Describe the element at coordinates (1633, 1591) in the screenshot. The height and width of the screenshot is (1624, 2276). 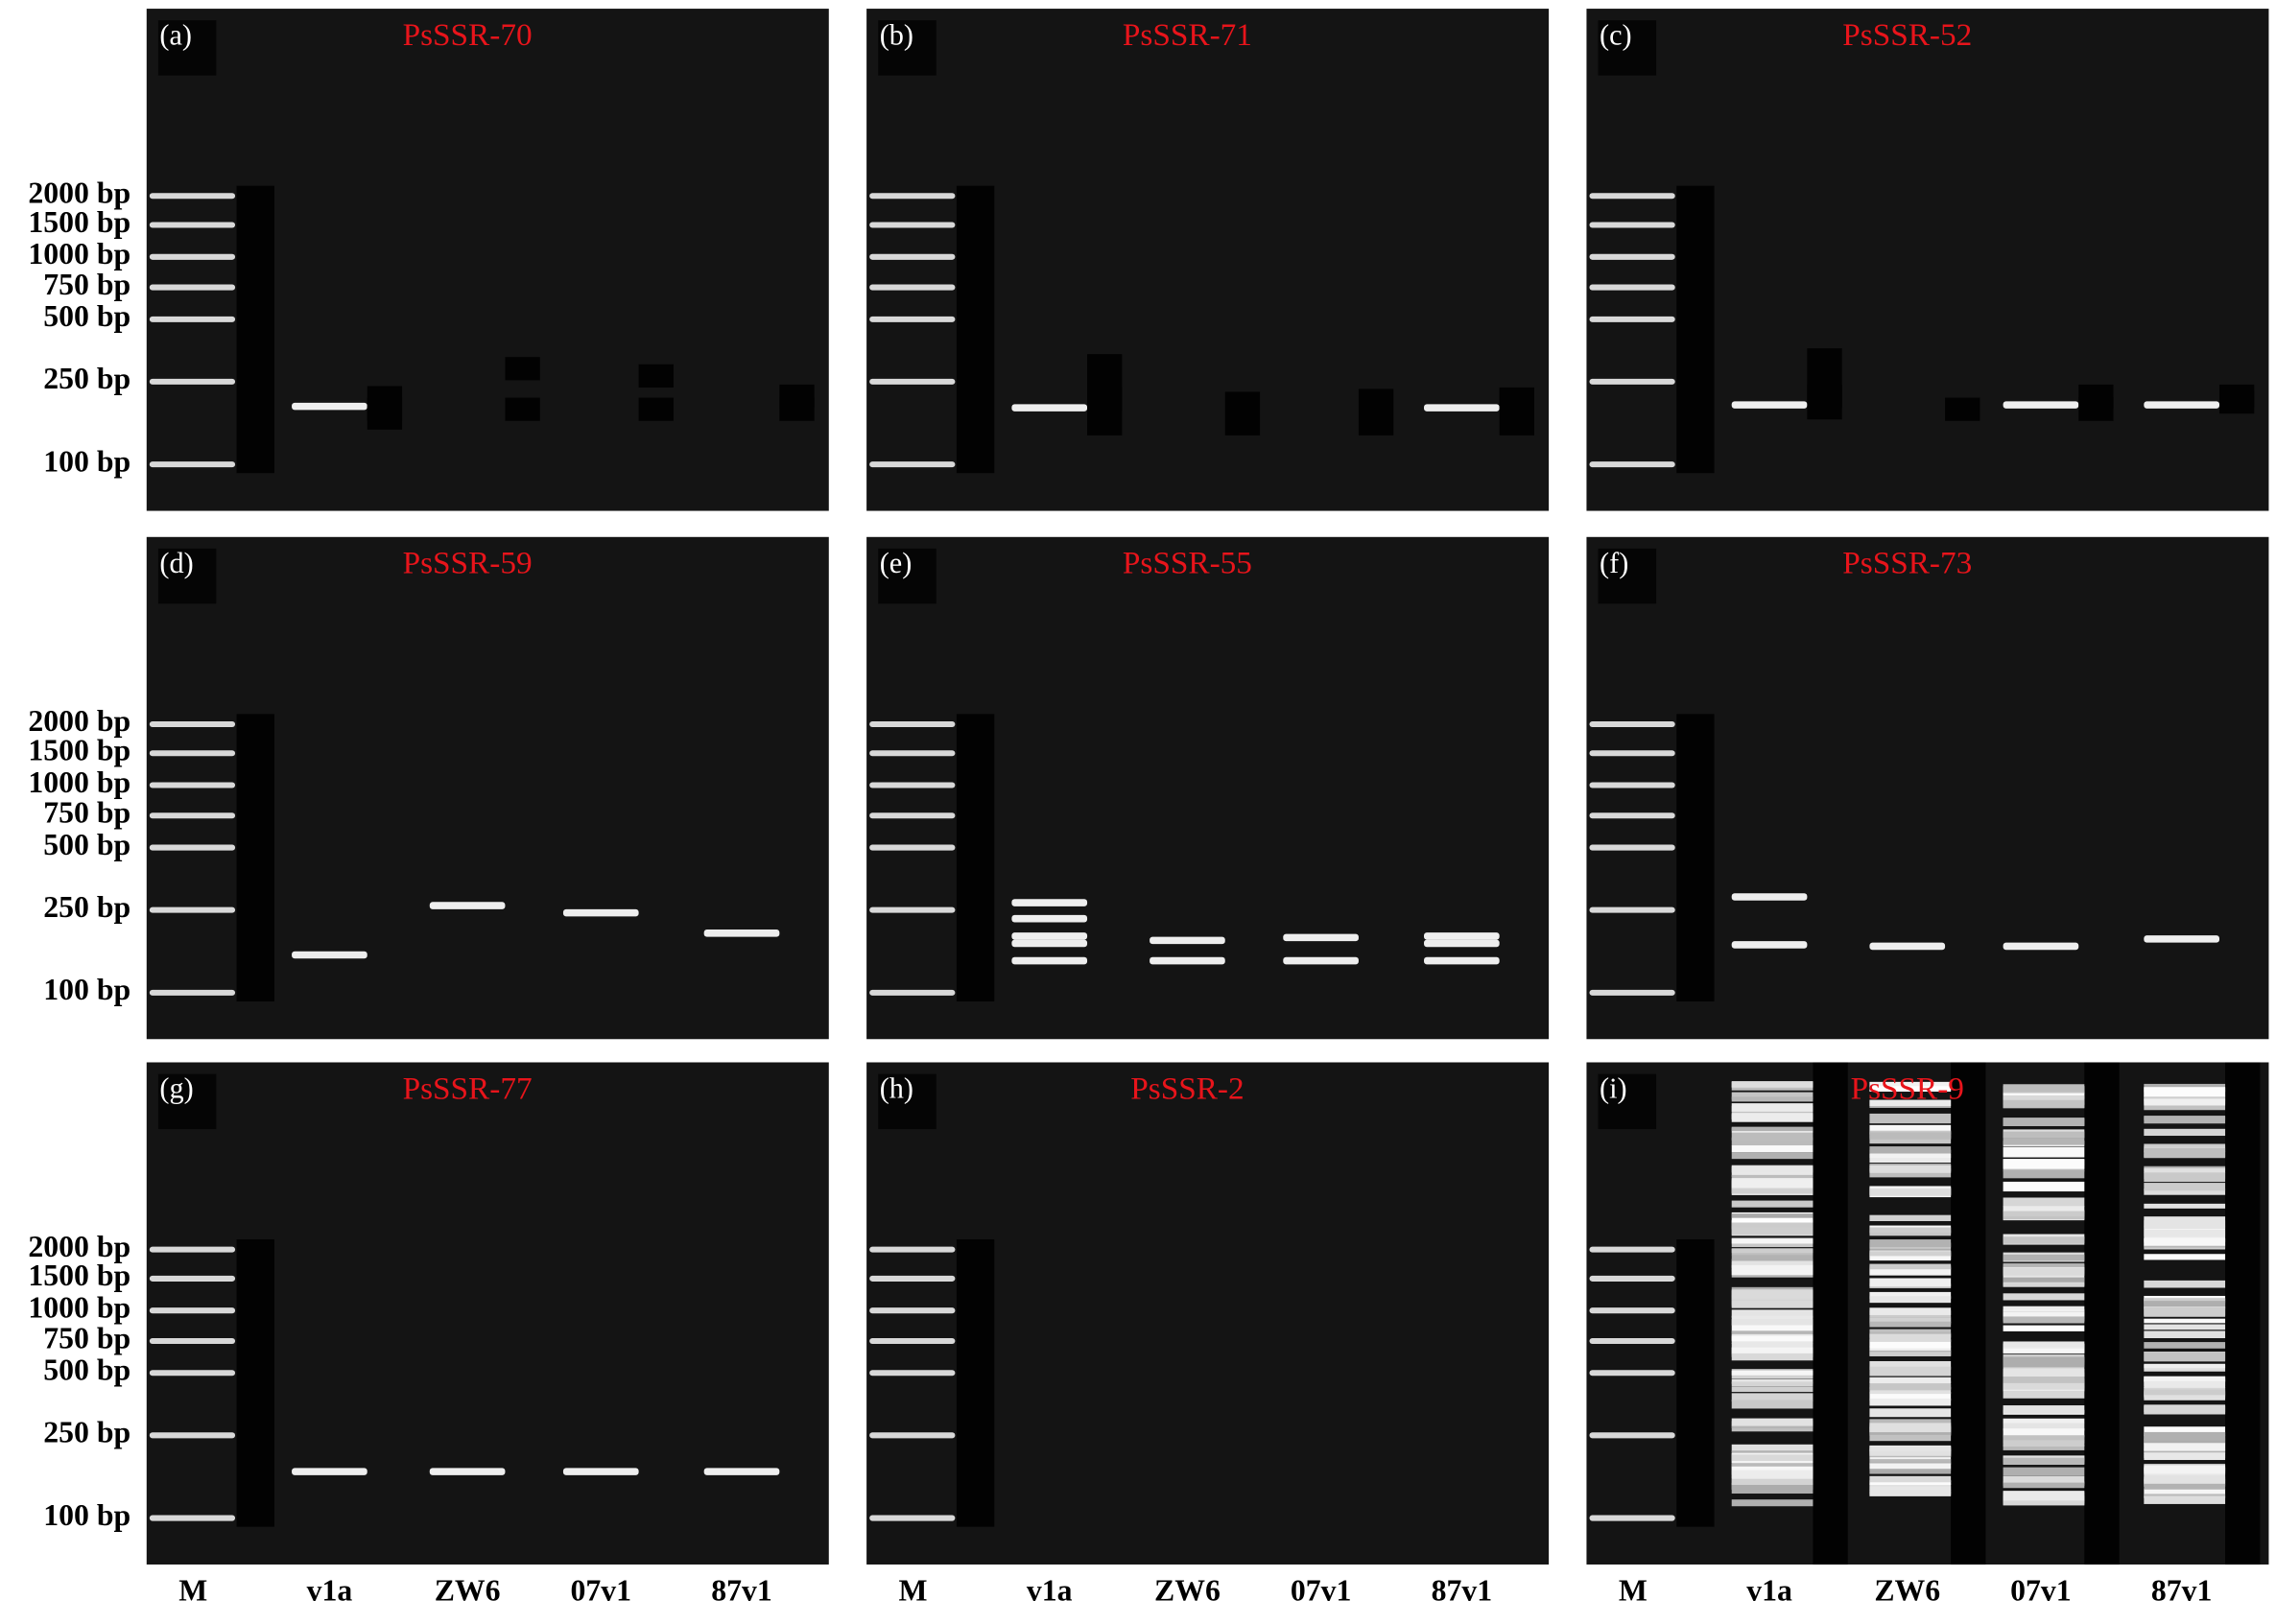
I see `lane-label: M` at that location.